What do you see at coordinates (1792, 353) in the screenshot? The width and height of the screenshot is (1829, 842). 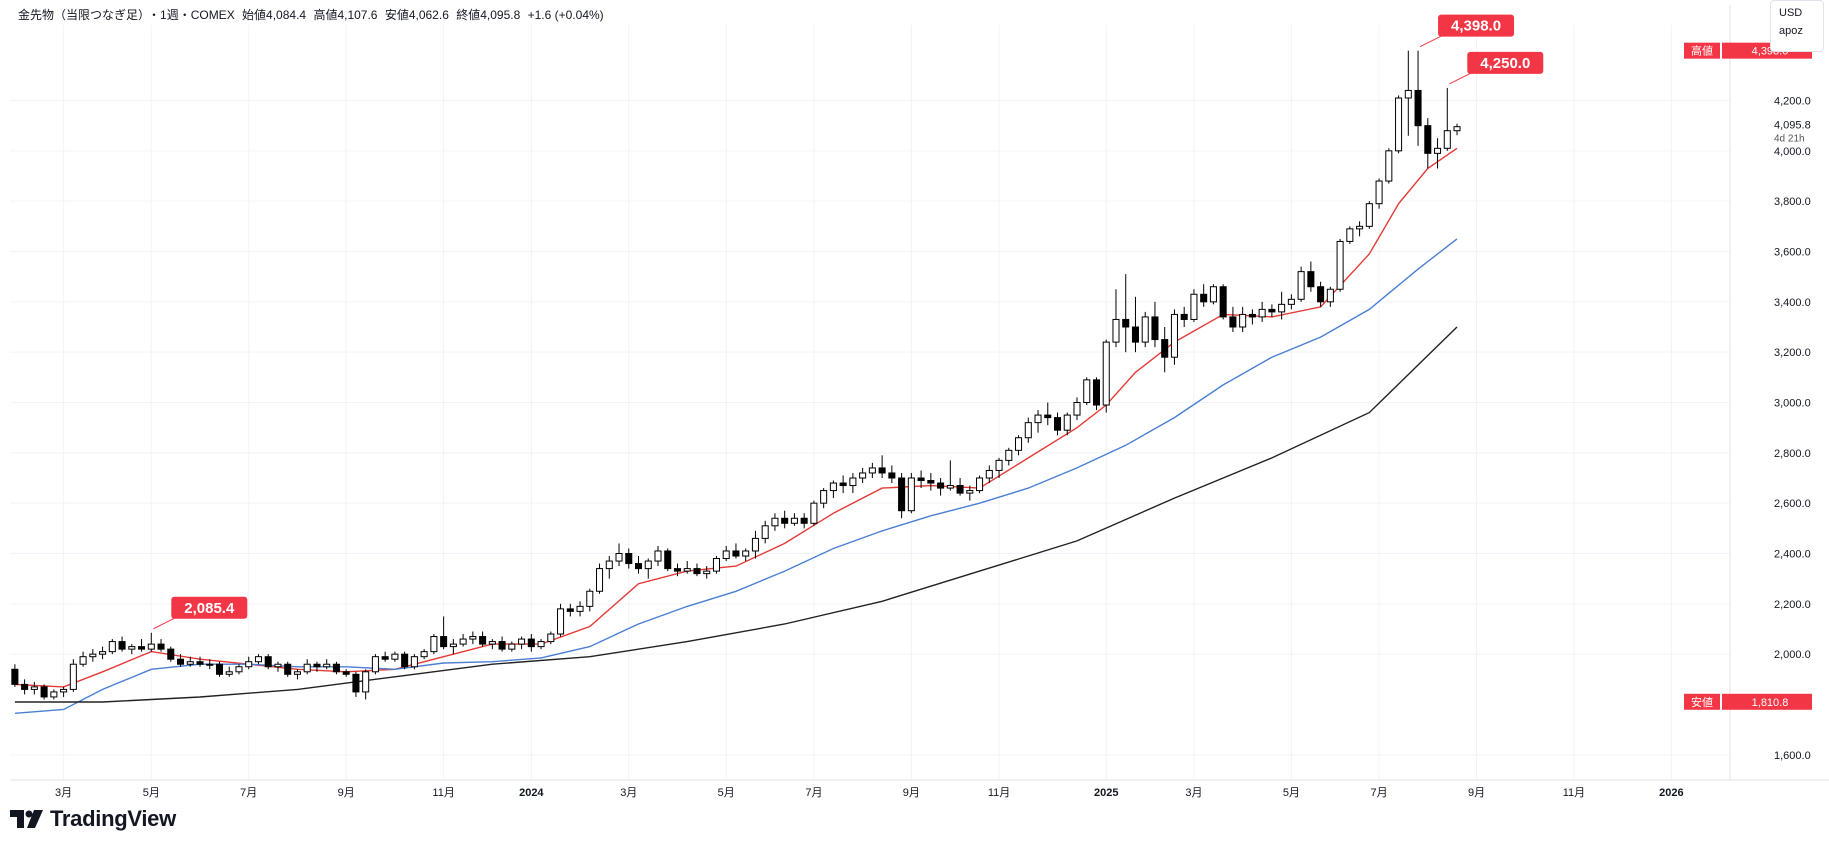 I see `y-tick-label: 3,200.0` at bounding box center [1792, 353].